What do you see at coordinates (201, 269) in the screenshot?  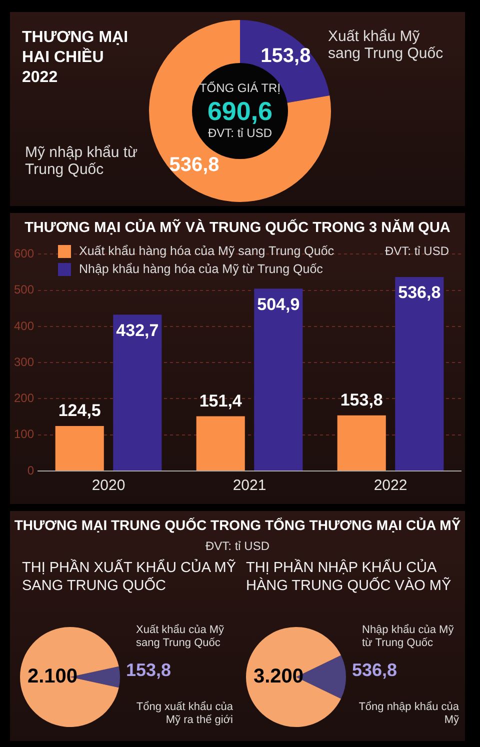 I see `legend-label: Nhập khẩu hàng hóa của Mỹ từ Trung Quốc` at bounding box center [201, 269].